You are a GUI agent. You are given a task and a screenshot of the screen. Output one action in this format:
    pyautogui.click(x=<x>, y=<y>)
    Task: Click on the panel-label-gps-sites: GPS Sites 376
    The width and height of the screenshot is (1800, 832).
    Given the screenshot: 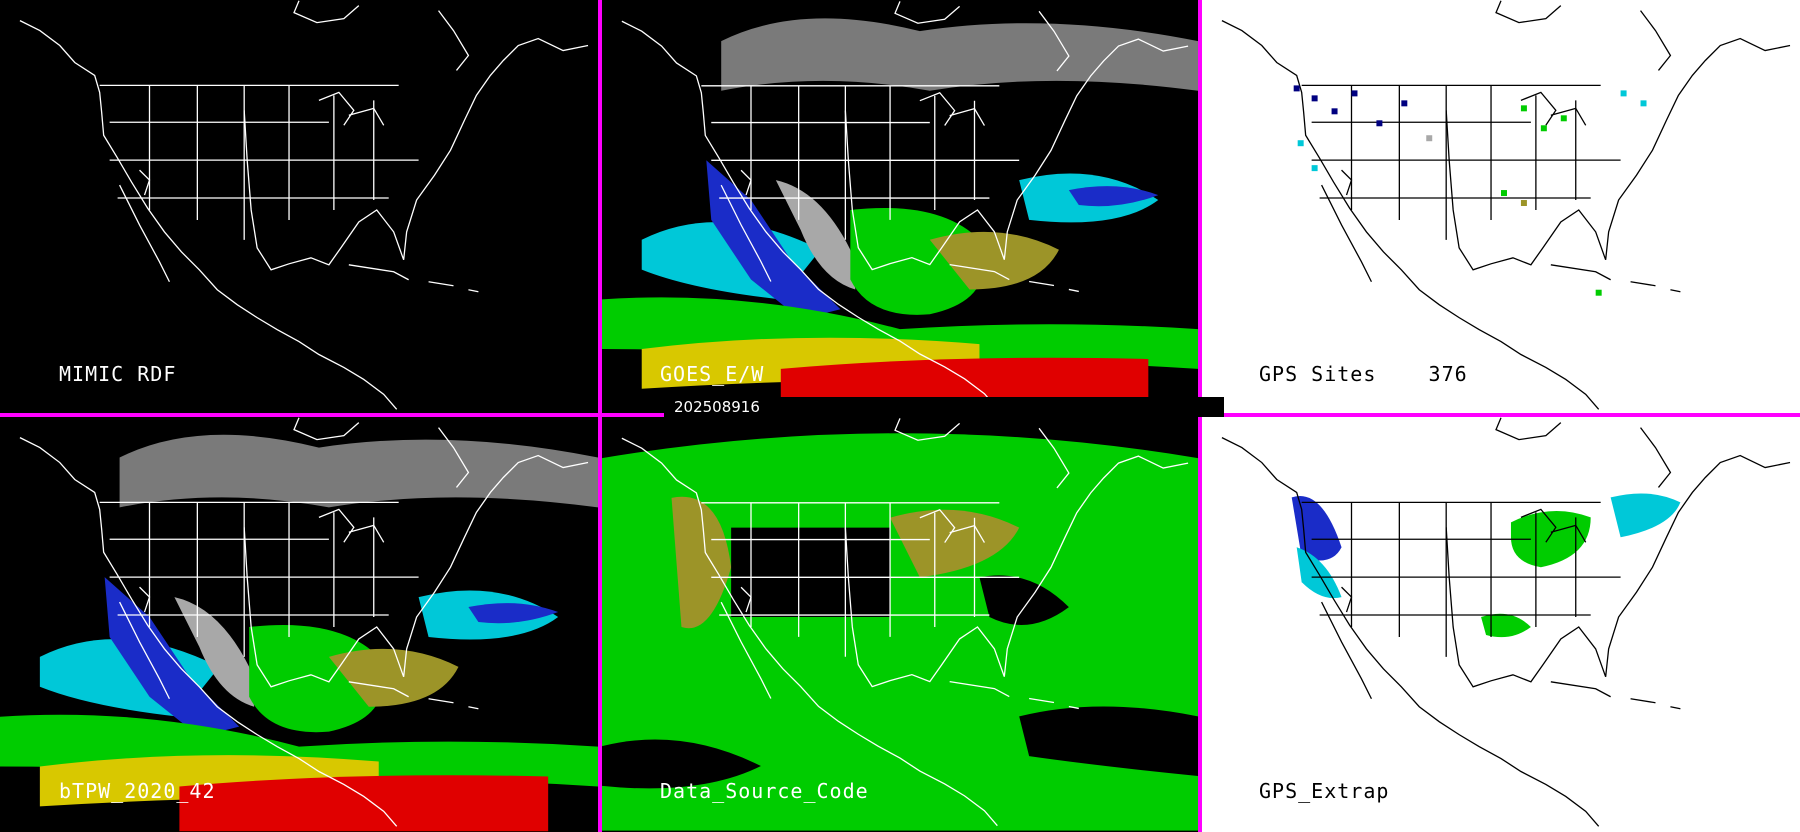 What is the action you would take?
    pyautogui.click(x=1363, y=374)
    